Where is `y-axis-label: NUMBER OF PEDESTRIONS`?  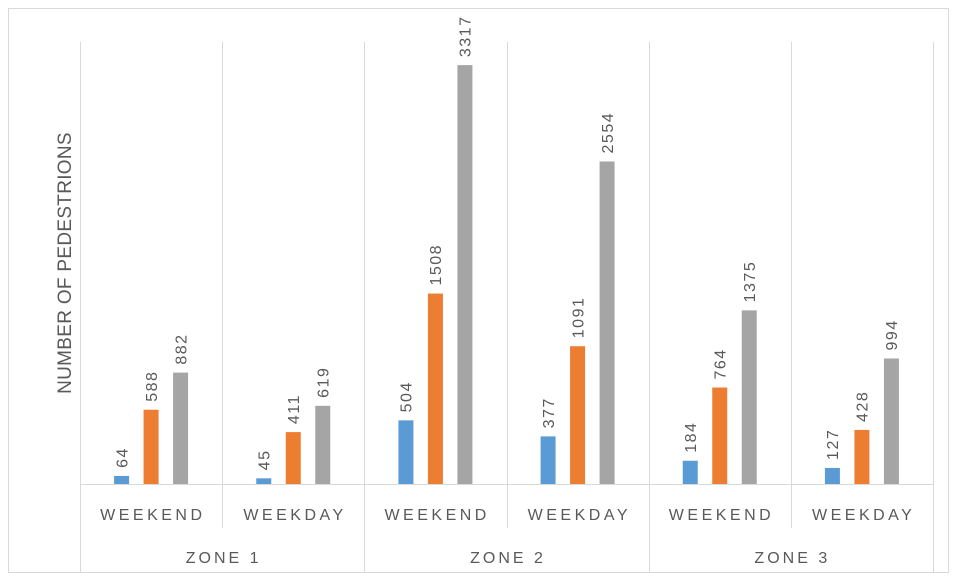
y-axis-label: NUMBER OF PEDESTRIONS is located at coordinates (65, 263).